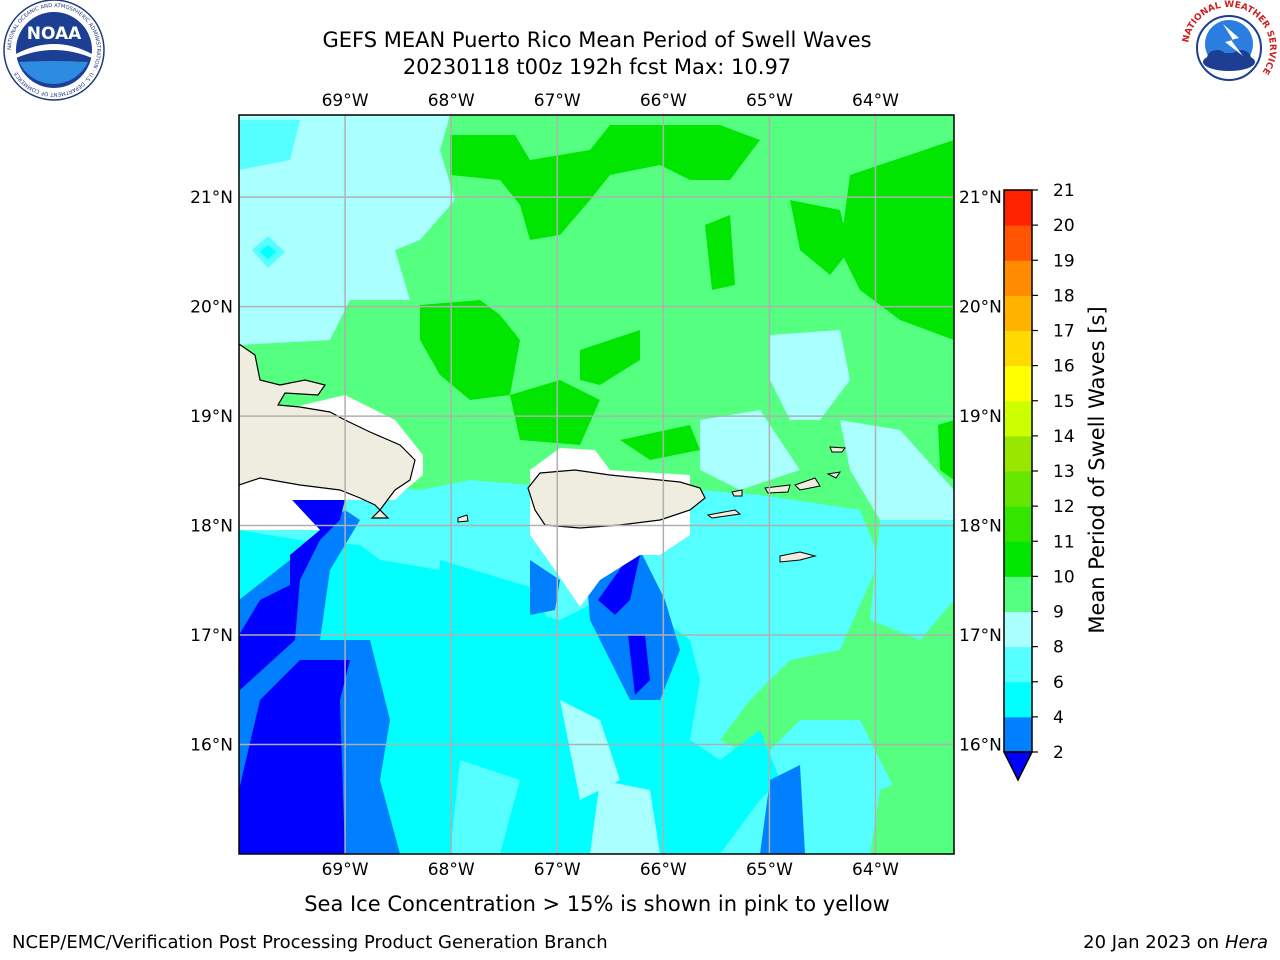  I want to click on lat-label-right: 20°N, so click(980, 308).